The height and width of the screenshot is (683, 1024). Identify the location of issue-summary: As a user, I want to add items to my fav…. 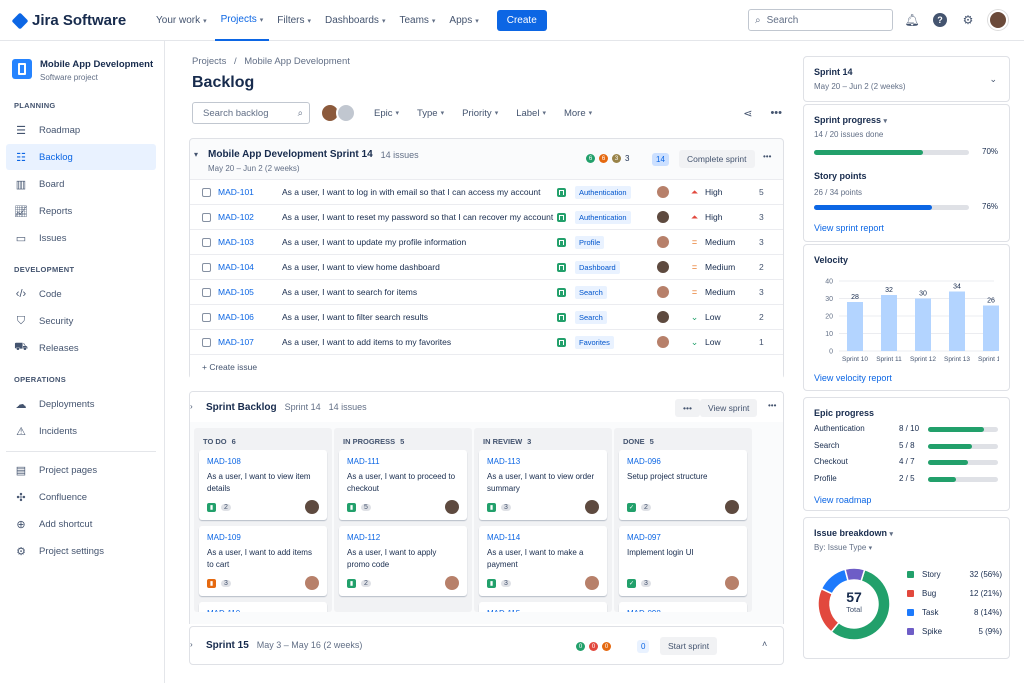
(367, 342).